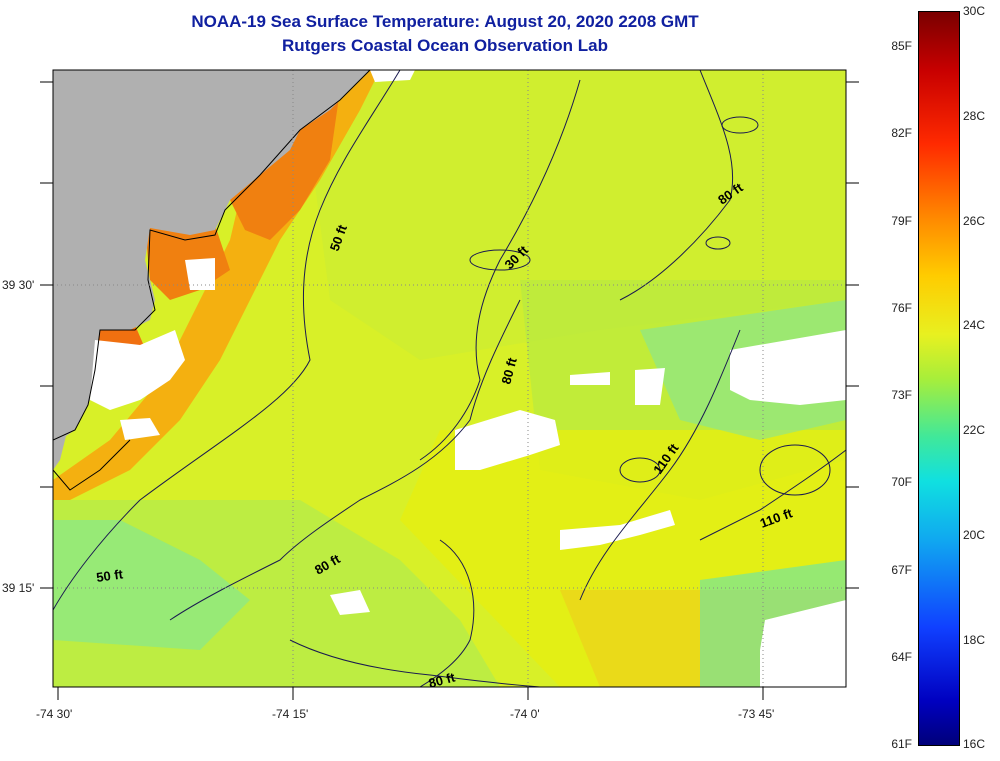 The height and width of the screenshot is (761, 1000). Describe the element at coordinates (61, 445) in the screenshot. I see `land-area` at that location.